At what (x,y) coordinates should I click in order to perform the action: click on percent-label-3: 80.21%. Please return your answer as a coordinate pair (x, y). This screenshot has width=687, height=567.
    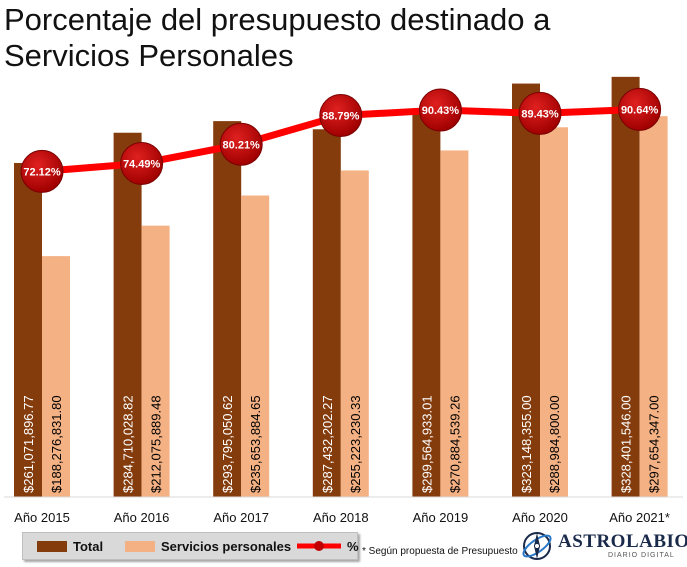
    Looking at the image, I should click on (242, 145).